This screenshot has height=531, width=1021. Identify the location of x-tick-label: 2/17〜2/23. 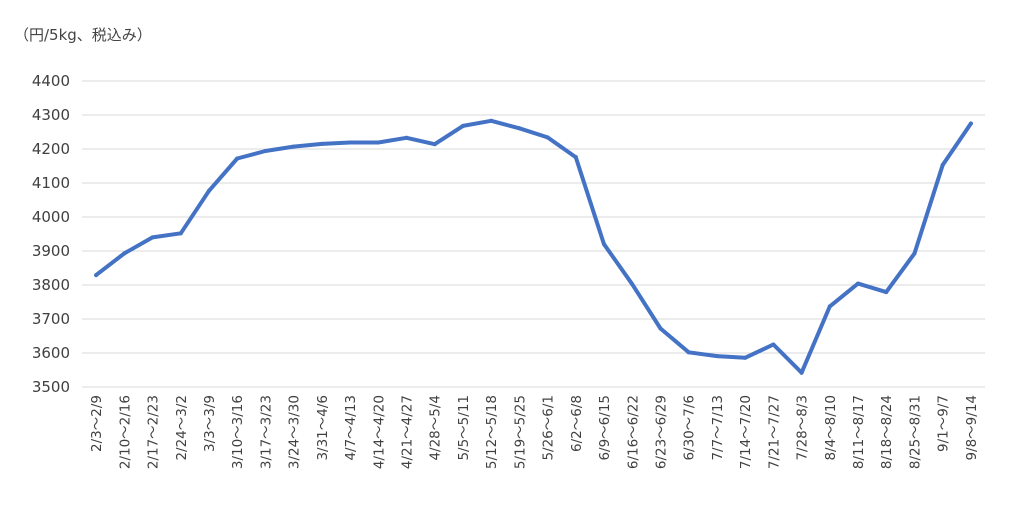
(154, 432).